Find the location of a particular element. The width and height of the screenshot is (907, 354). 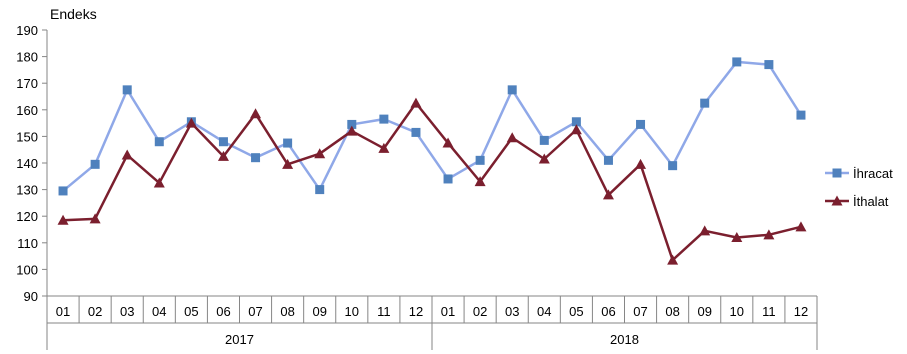

y-tick-label: 90 is located at coordinates (31, 296).